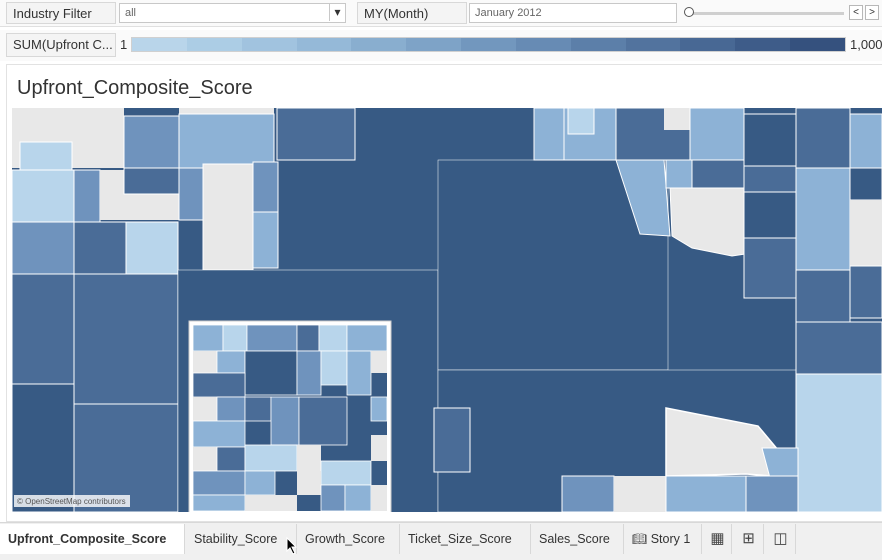 This screenshot has height=560, width=882. I want to click on slider-handle, so click(689, 12).